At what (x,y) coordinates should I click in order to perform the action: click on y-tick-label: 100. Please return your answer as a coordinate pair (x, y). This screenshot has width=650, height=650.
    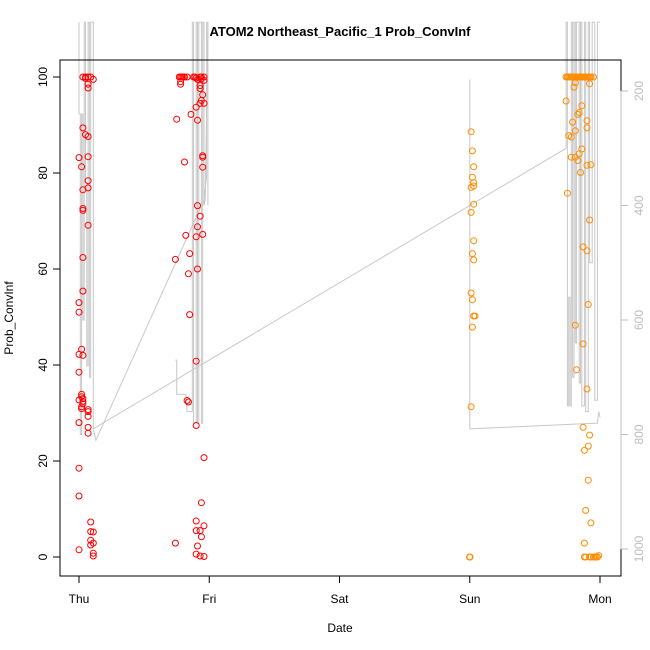
    Looking at the image, I should click on (43, 77).